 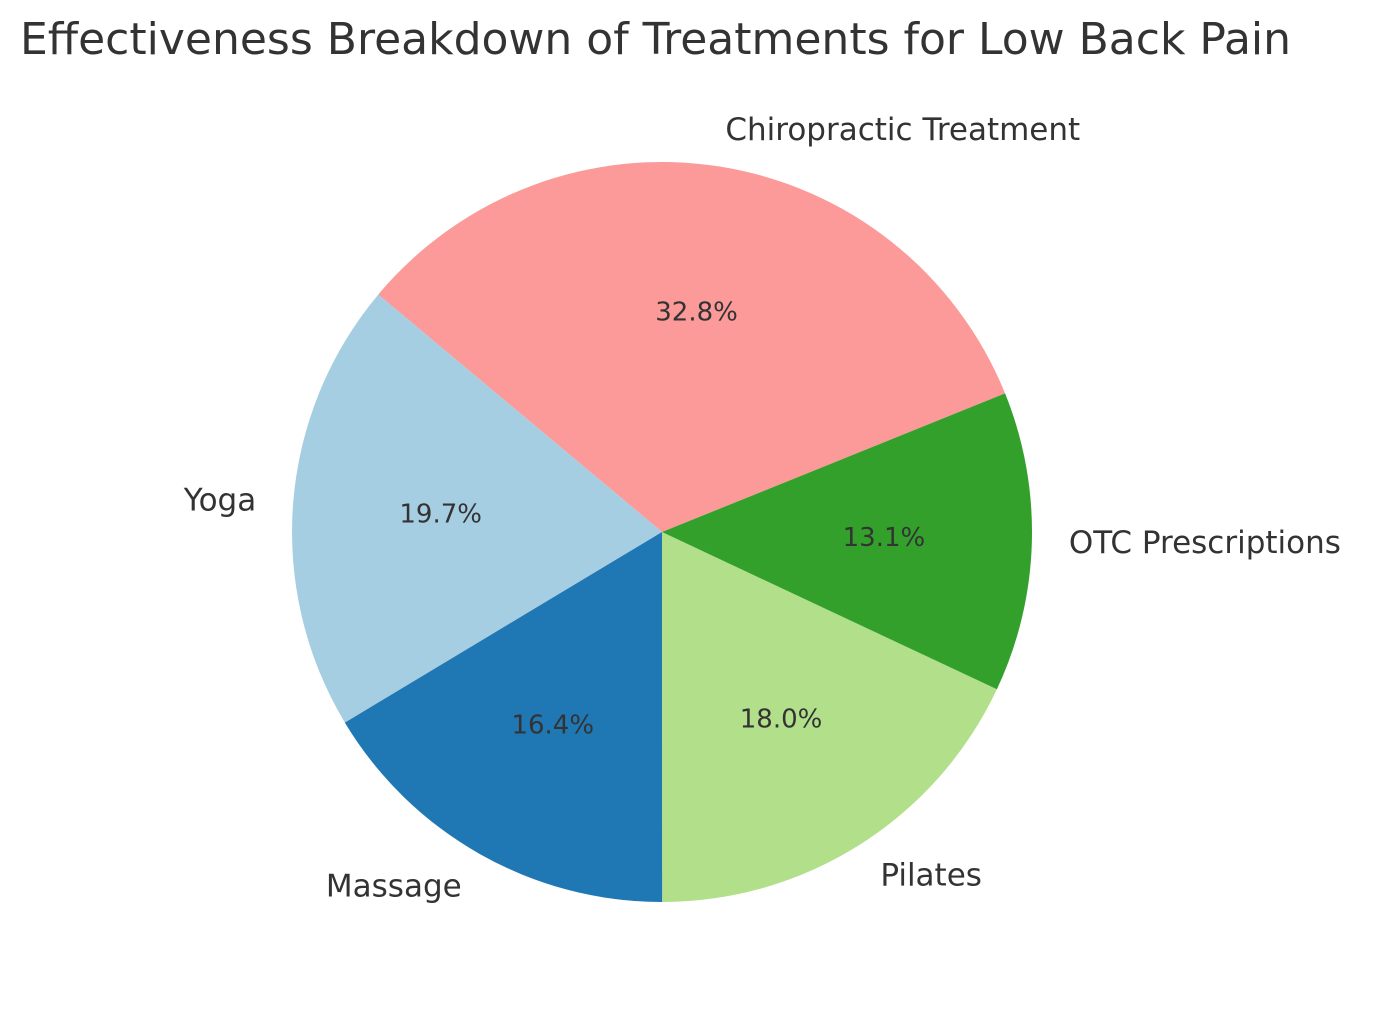 What do you see at coordinates (781, 719) in the screenshot?
I see `percent-label-pilates: 18.0%` at bounding box center [781, 719].